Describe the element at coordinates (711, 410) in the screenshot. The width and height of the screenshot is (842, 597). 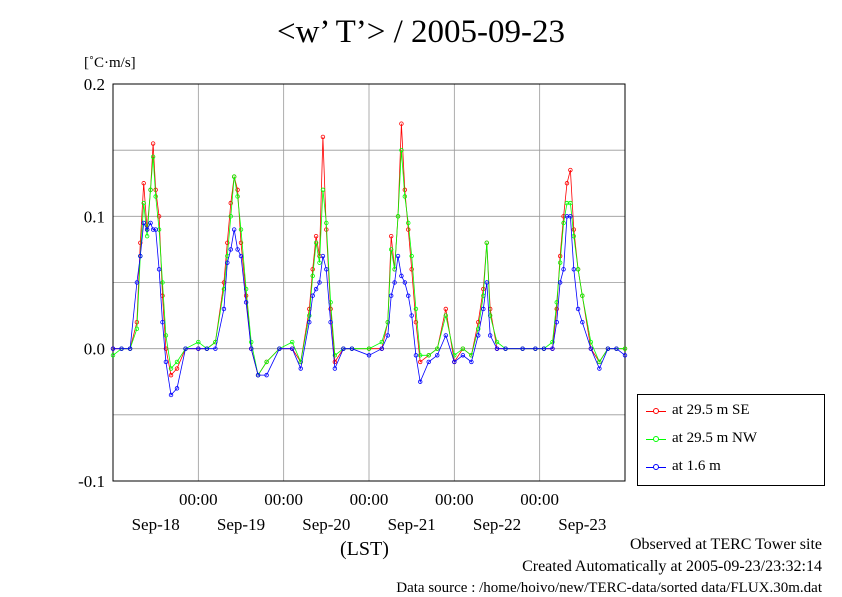
I see `legend-label-se: at 29.5 m SE` at that location.